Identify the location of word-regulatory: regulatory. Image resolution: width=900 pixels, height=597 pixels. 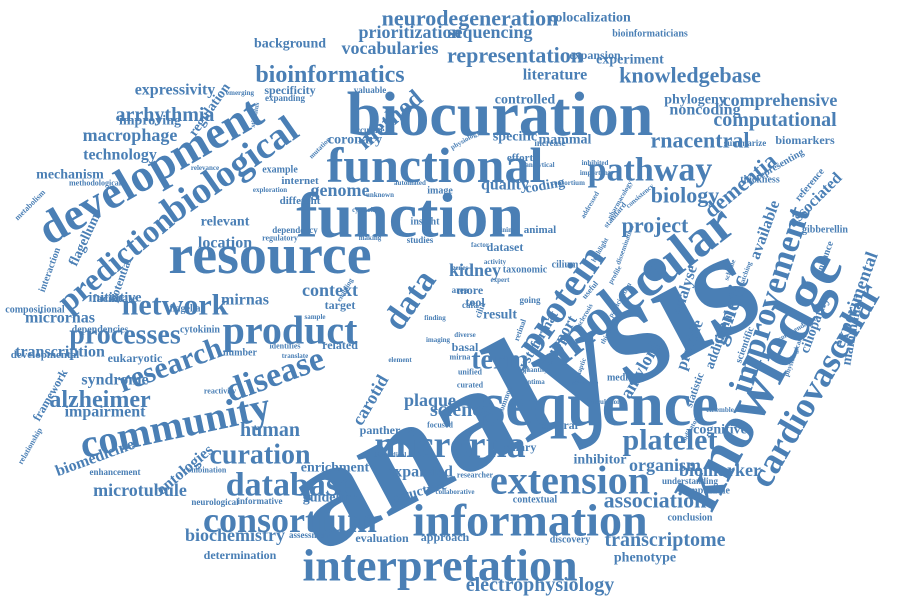
(280, 238).